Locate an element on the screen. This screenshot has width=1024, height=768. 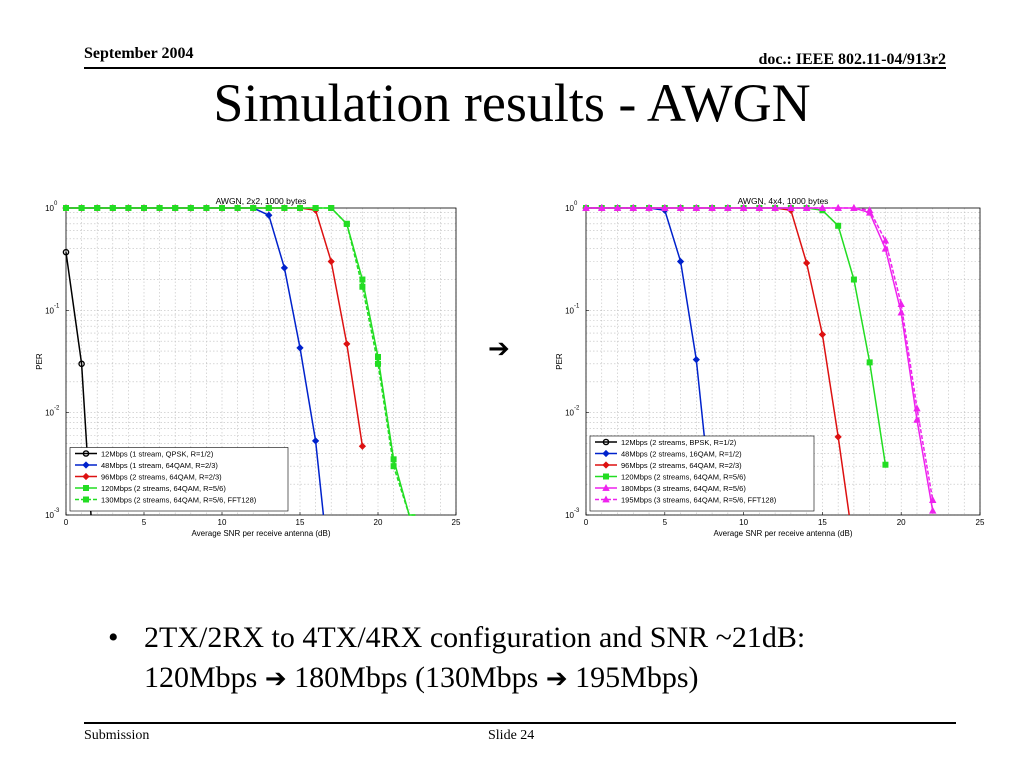
legend-entry: 12Mbps (1 stream, QPSK, R=1/2) is located at coordinates (157, 454).